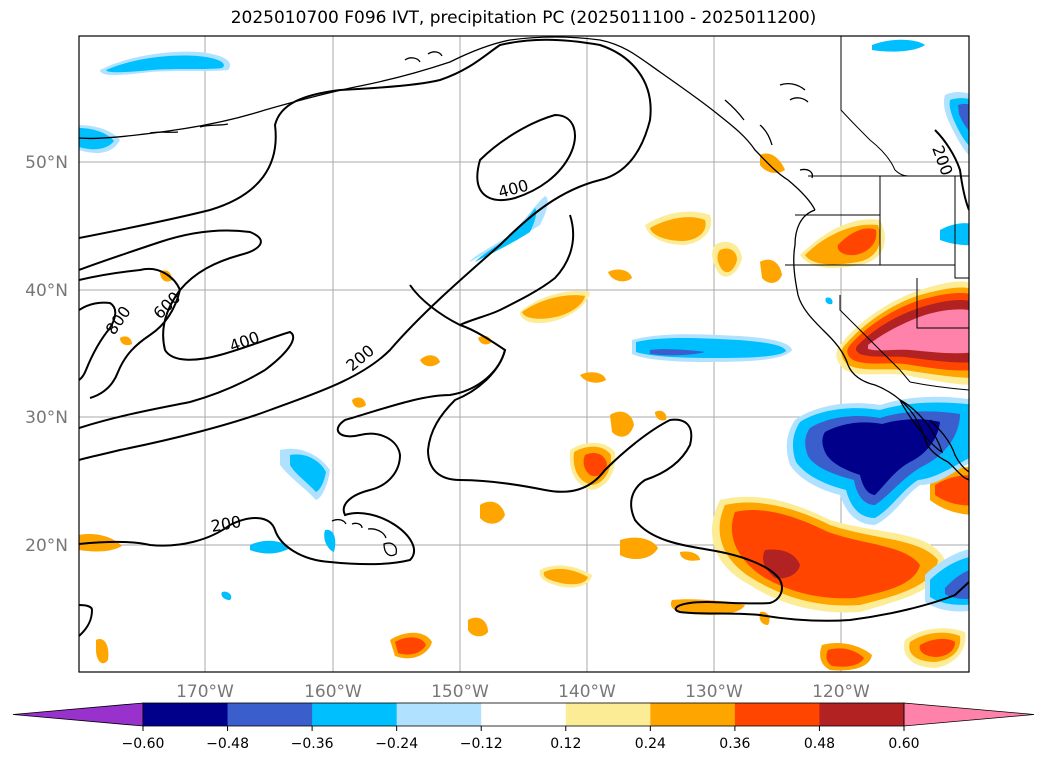 Image resolution: width=1047 pixels, height=765 pixels. I want to click on colorbar-tick-label: −0.36, so click(312, 744).